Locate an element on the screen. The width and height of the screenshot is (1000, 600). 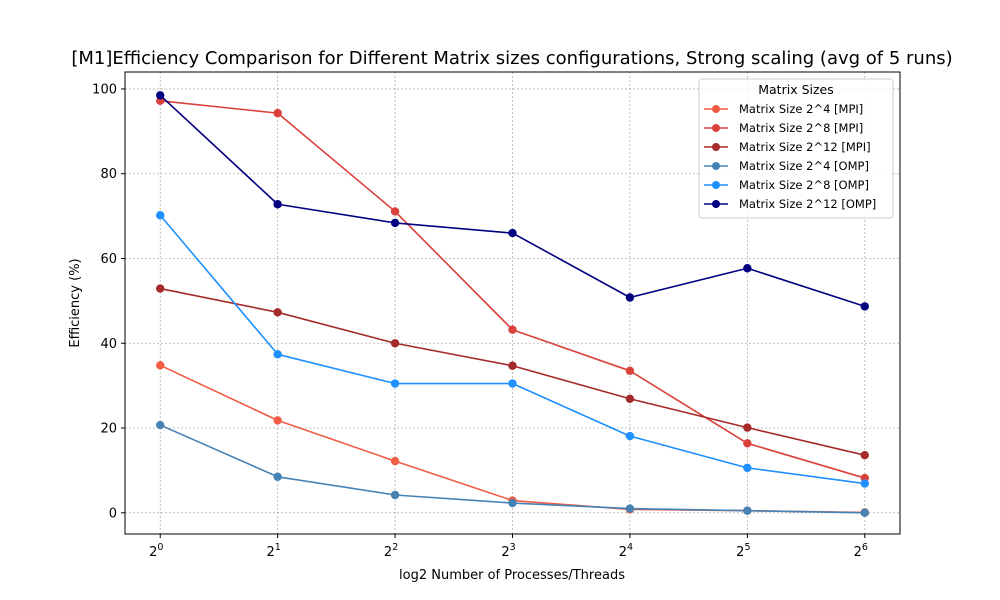
legend-label: Matrix Size 2^4 [MPI] is located at coordinates (801, 109).